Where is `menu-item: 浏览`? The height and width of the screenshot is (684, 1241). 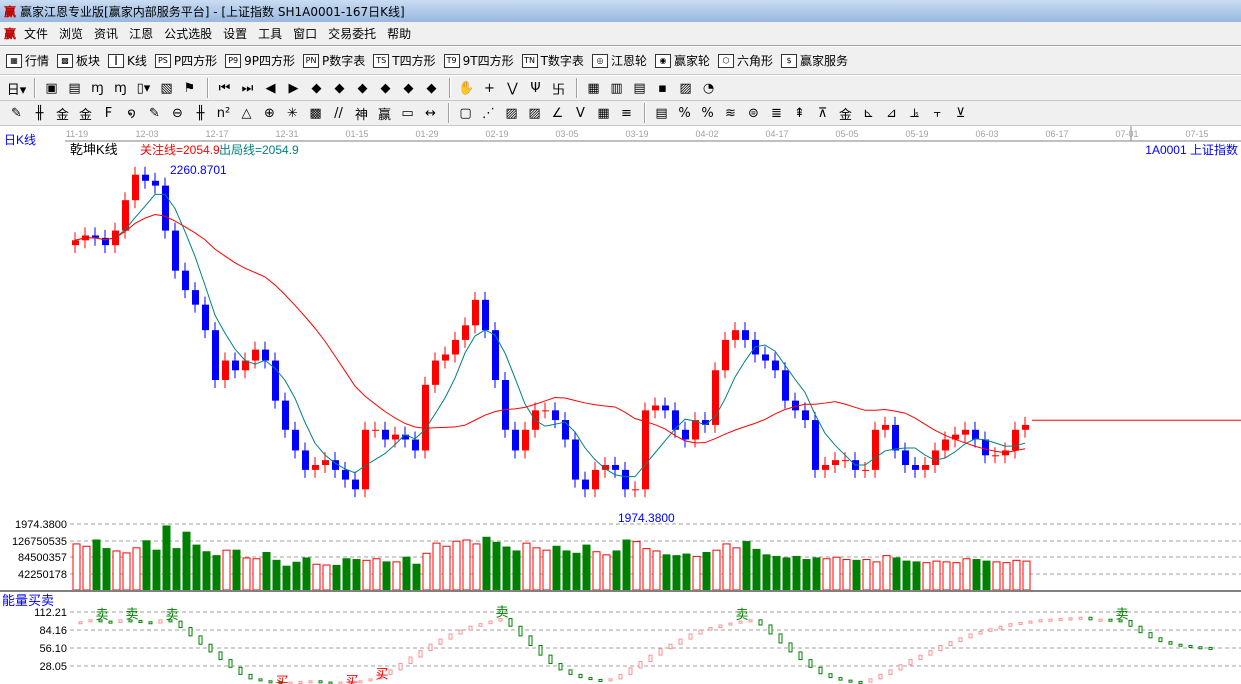
menu-item: 浏览 is located at coordinates (71, 34).